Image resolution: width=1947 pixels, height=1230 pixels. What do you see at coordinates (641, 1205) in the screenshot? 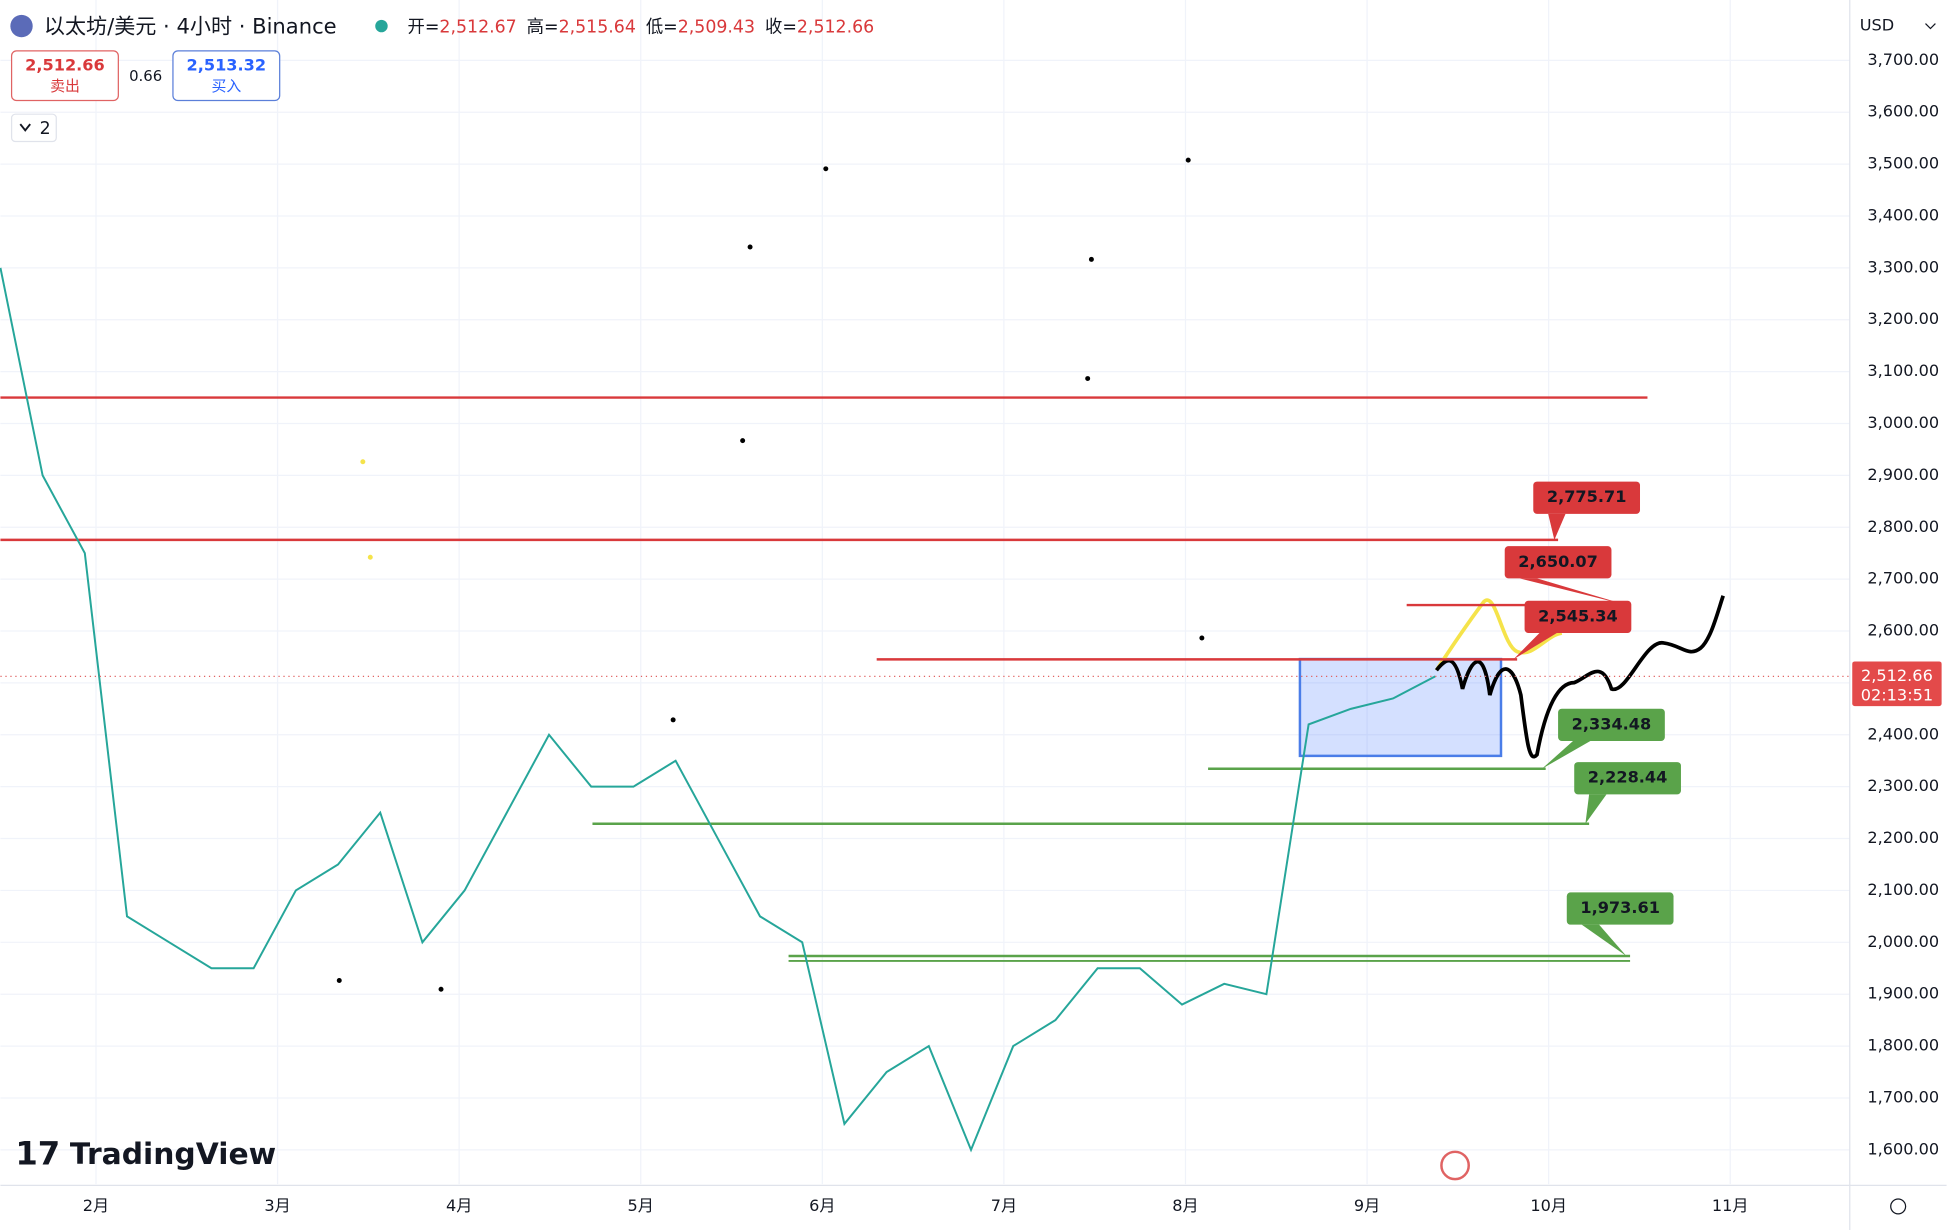
I see `x-tick-label: 5月` at bounding box center [641, 1205].